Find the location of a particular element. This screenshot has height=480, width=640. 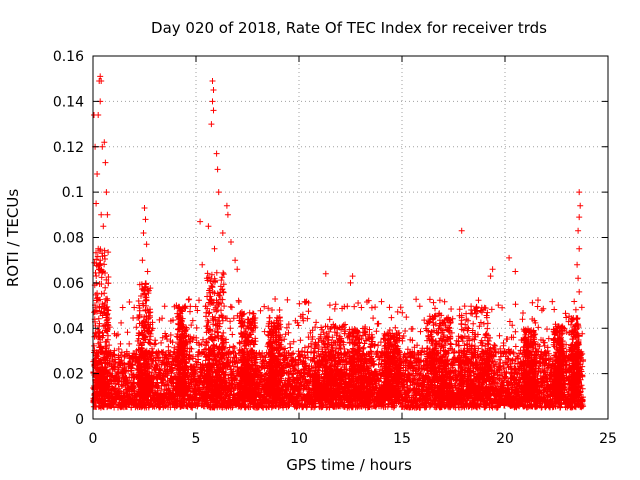

y-tick-label: 0.1 is located at coordinates (73, 193).